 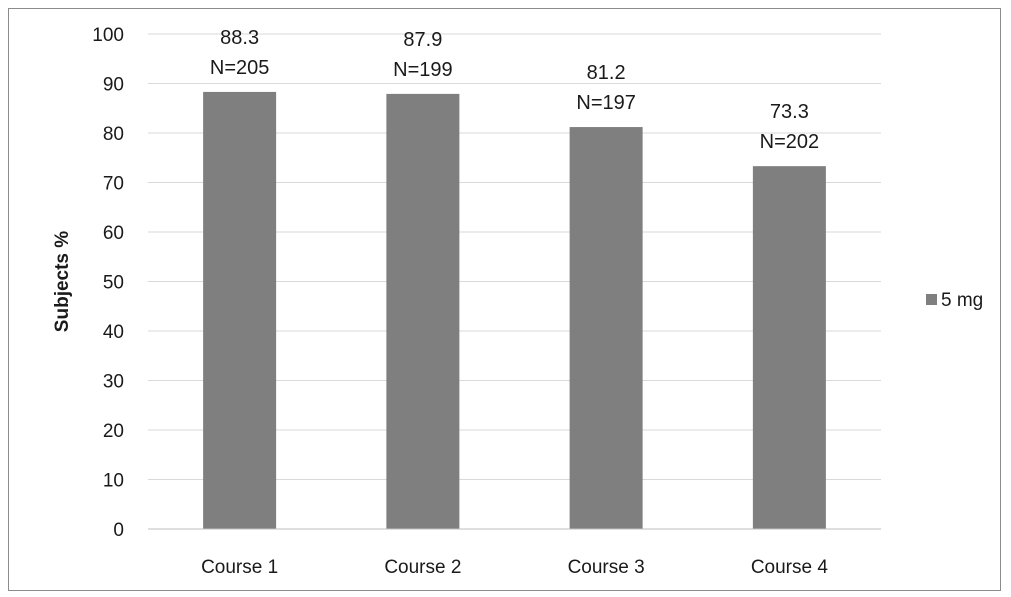 I want to click on legend-swatch-5mg, so click(x=931, y=299).